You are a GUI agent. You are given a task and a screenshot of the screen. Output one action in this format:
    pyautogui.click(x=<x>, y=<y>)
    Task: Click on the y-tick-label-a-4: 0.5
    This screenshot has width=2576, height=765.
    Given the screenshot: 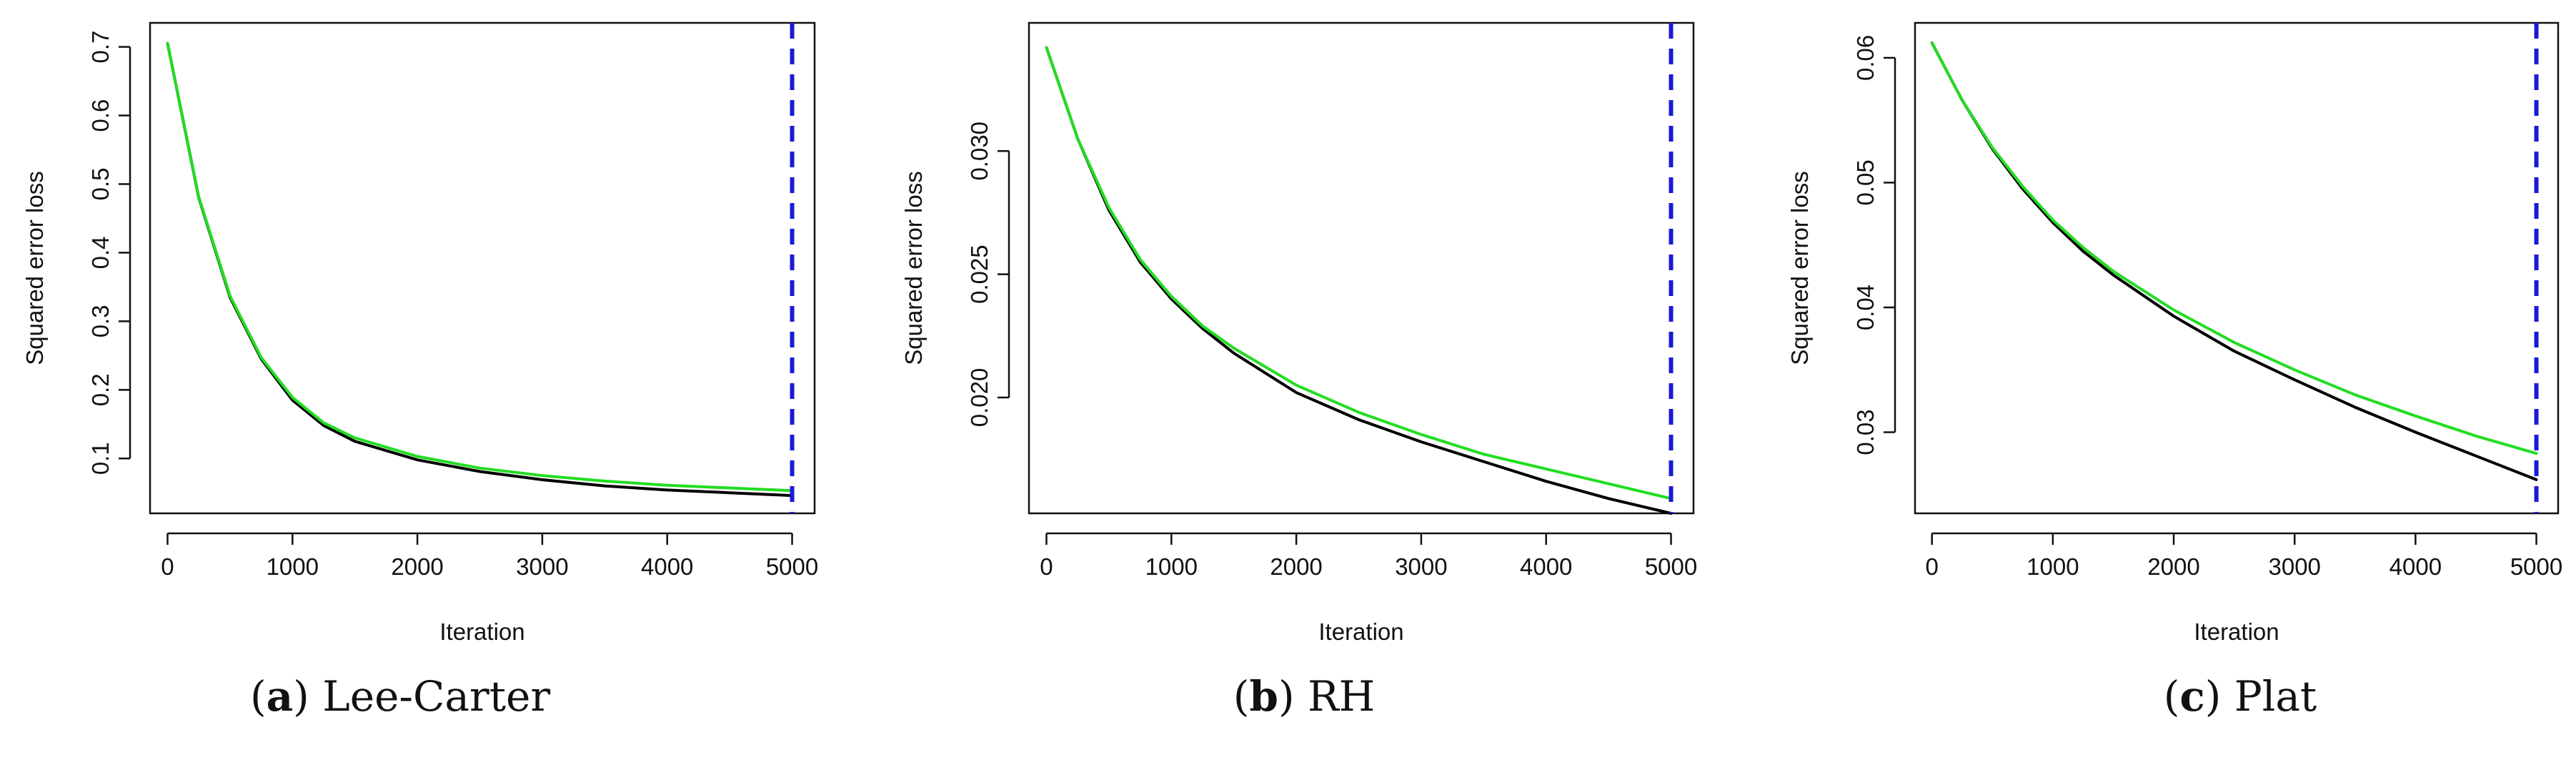 What is the action you would take?
    pyautogui.click(x=100, y=184)
    